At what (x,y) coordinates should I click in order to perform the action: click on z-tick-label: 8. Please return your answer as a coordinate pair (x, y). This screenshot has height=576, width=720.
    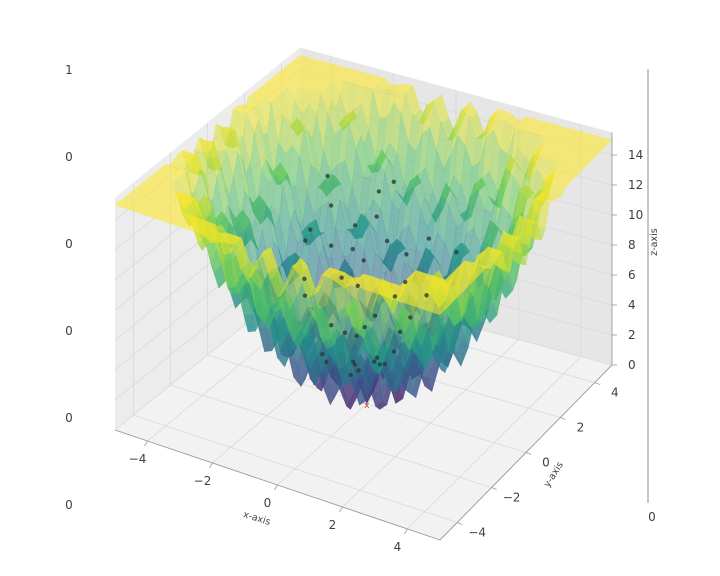
    Looking at the image, I should click on (632, 245).